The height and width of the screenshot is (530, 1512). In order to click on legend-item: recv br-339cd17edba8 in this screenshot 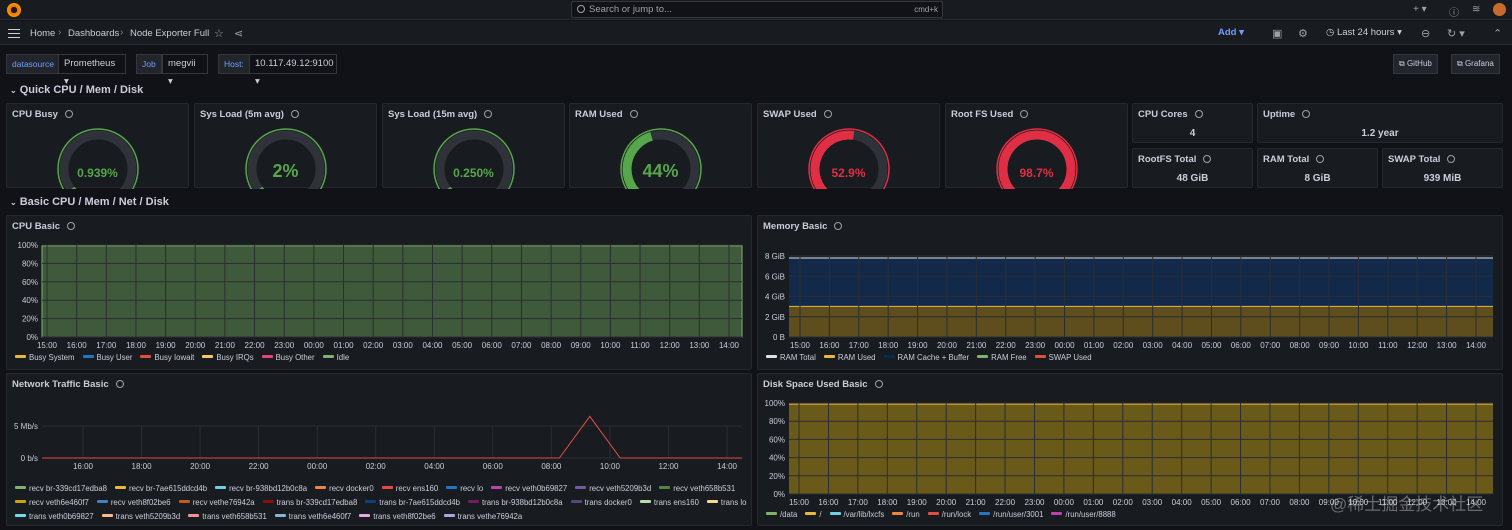, I will do `click(61, 489)`.